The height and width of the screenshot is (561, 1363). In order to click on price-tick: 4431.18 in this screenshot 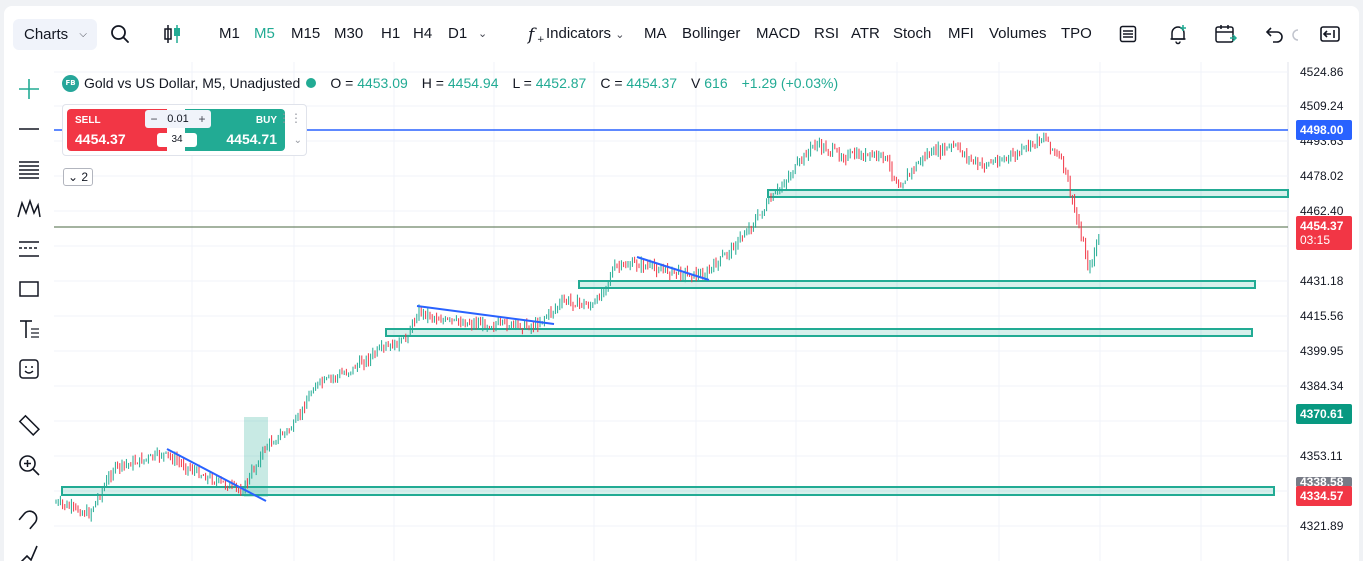, I will do `click(1322, 281)`.